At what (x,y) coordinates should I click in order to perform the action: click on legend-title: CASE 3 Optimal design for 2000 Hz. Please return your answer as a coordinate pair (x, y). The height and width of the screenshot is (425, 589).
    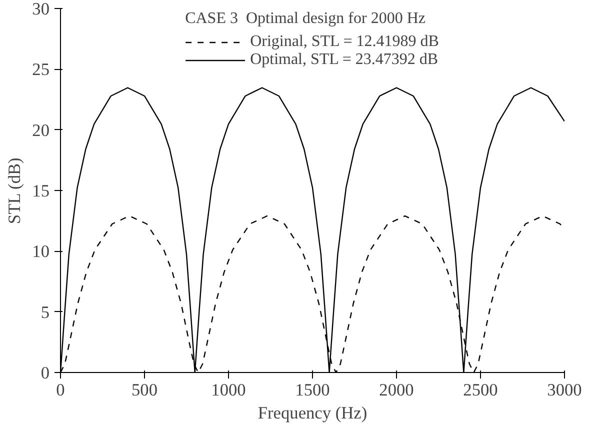
    Looking at the image, I should click on (305, 19).